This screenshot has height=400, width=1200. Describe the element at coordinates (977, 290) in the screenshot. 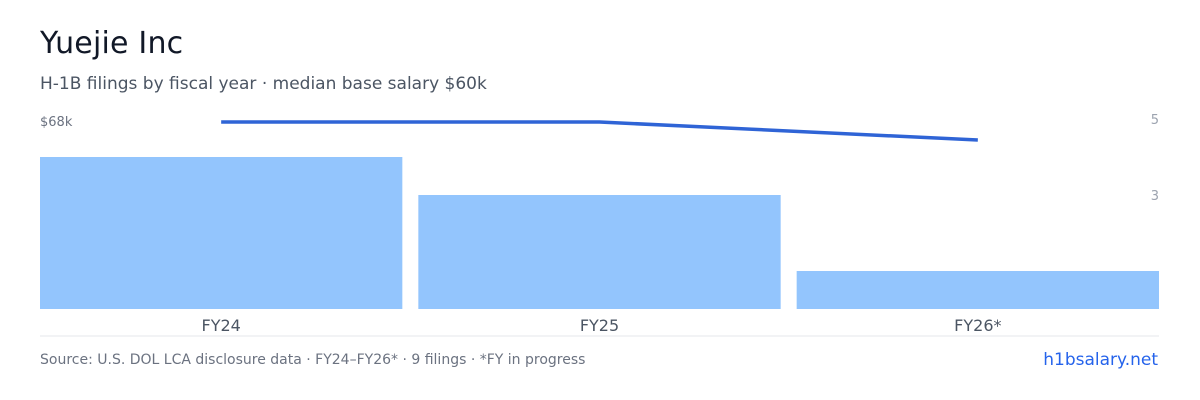

I see `bar-fy26` at that location.